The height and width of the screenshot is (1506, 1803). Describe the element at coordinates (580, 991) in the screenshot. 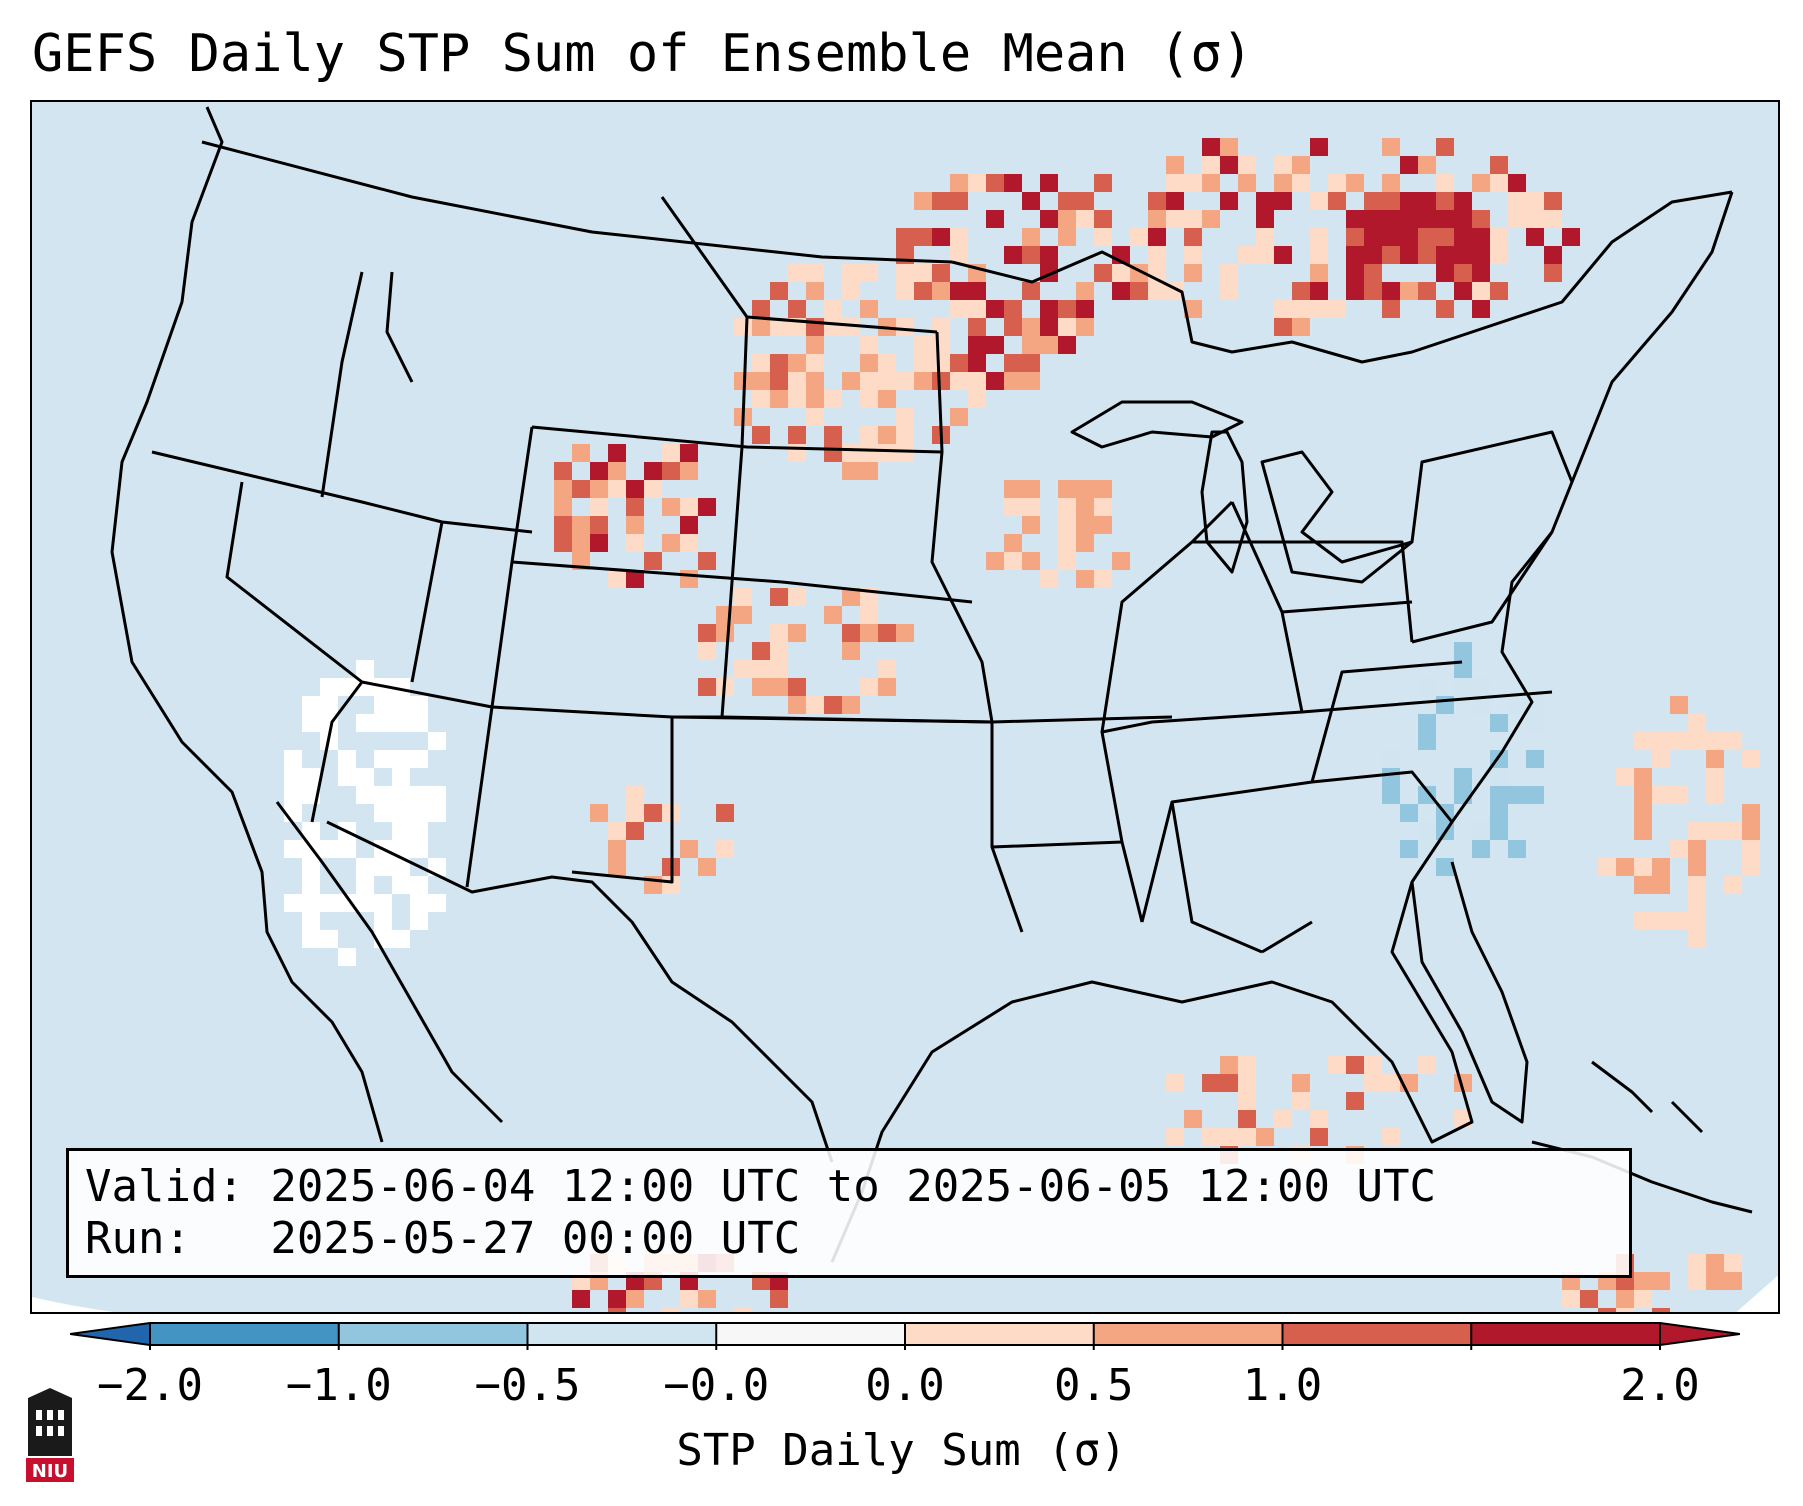

I see `mexico-border` at that location.